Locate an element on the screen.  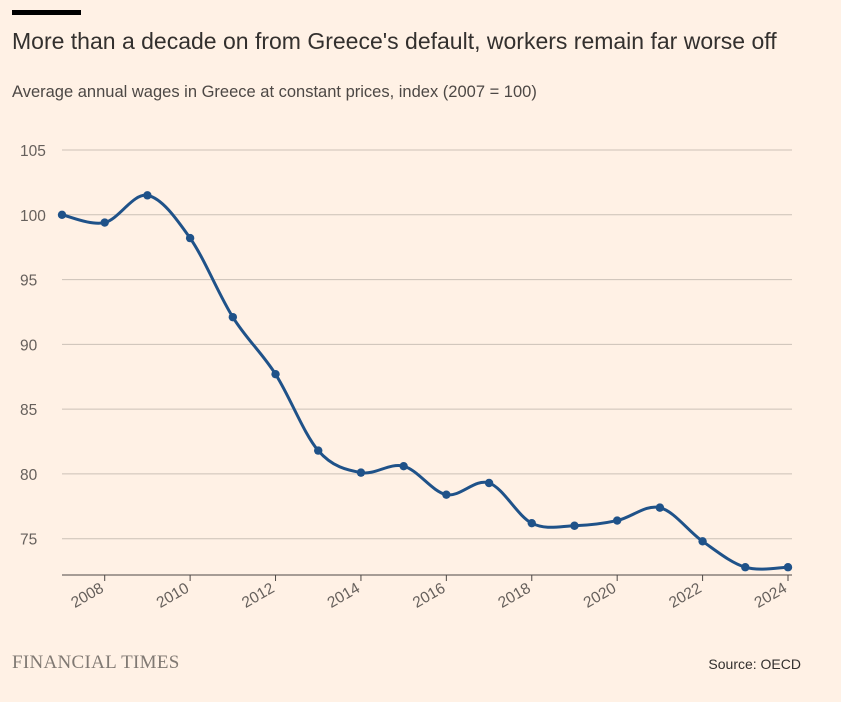
ft-brand-bar is located at coordinates (46, 12).